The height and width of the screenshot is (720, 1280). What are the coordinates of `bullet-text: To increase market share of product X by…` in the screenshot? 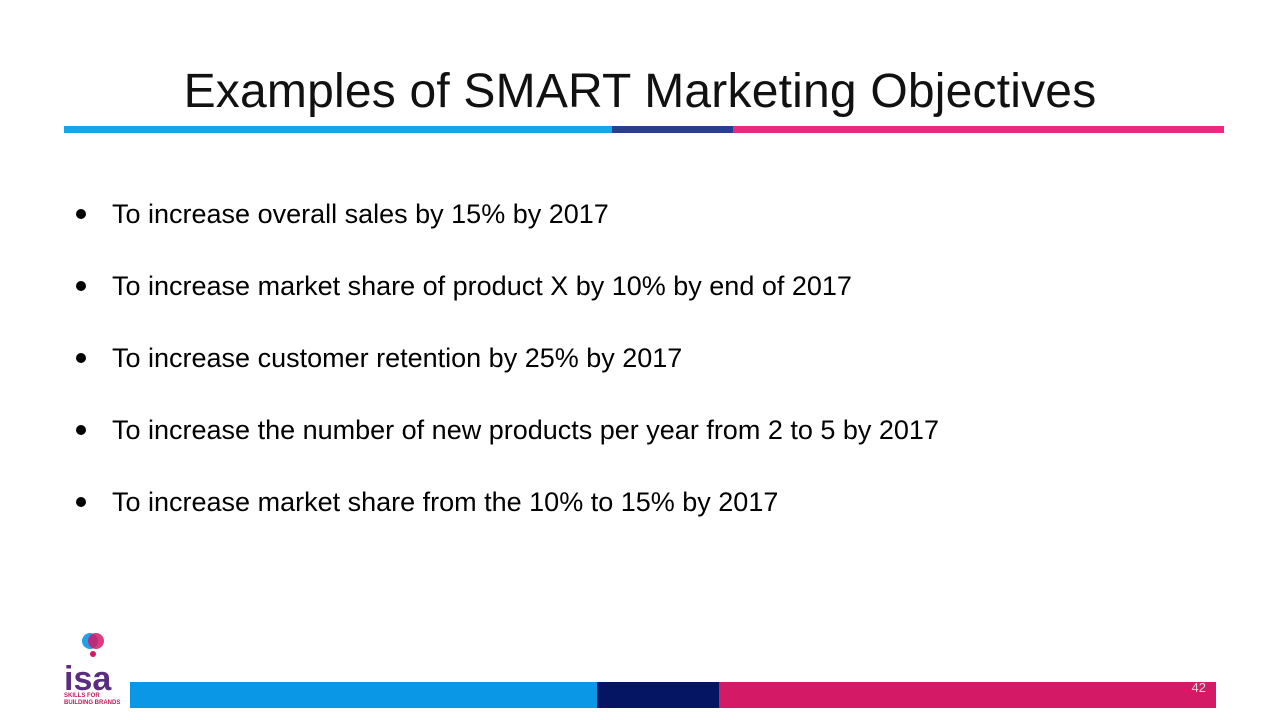 It's located at (482, 286).